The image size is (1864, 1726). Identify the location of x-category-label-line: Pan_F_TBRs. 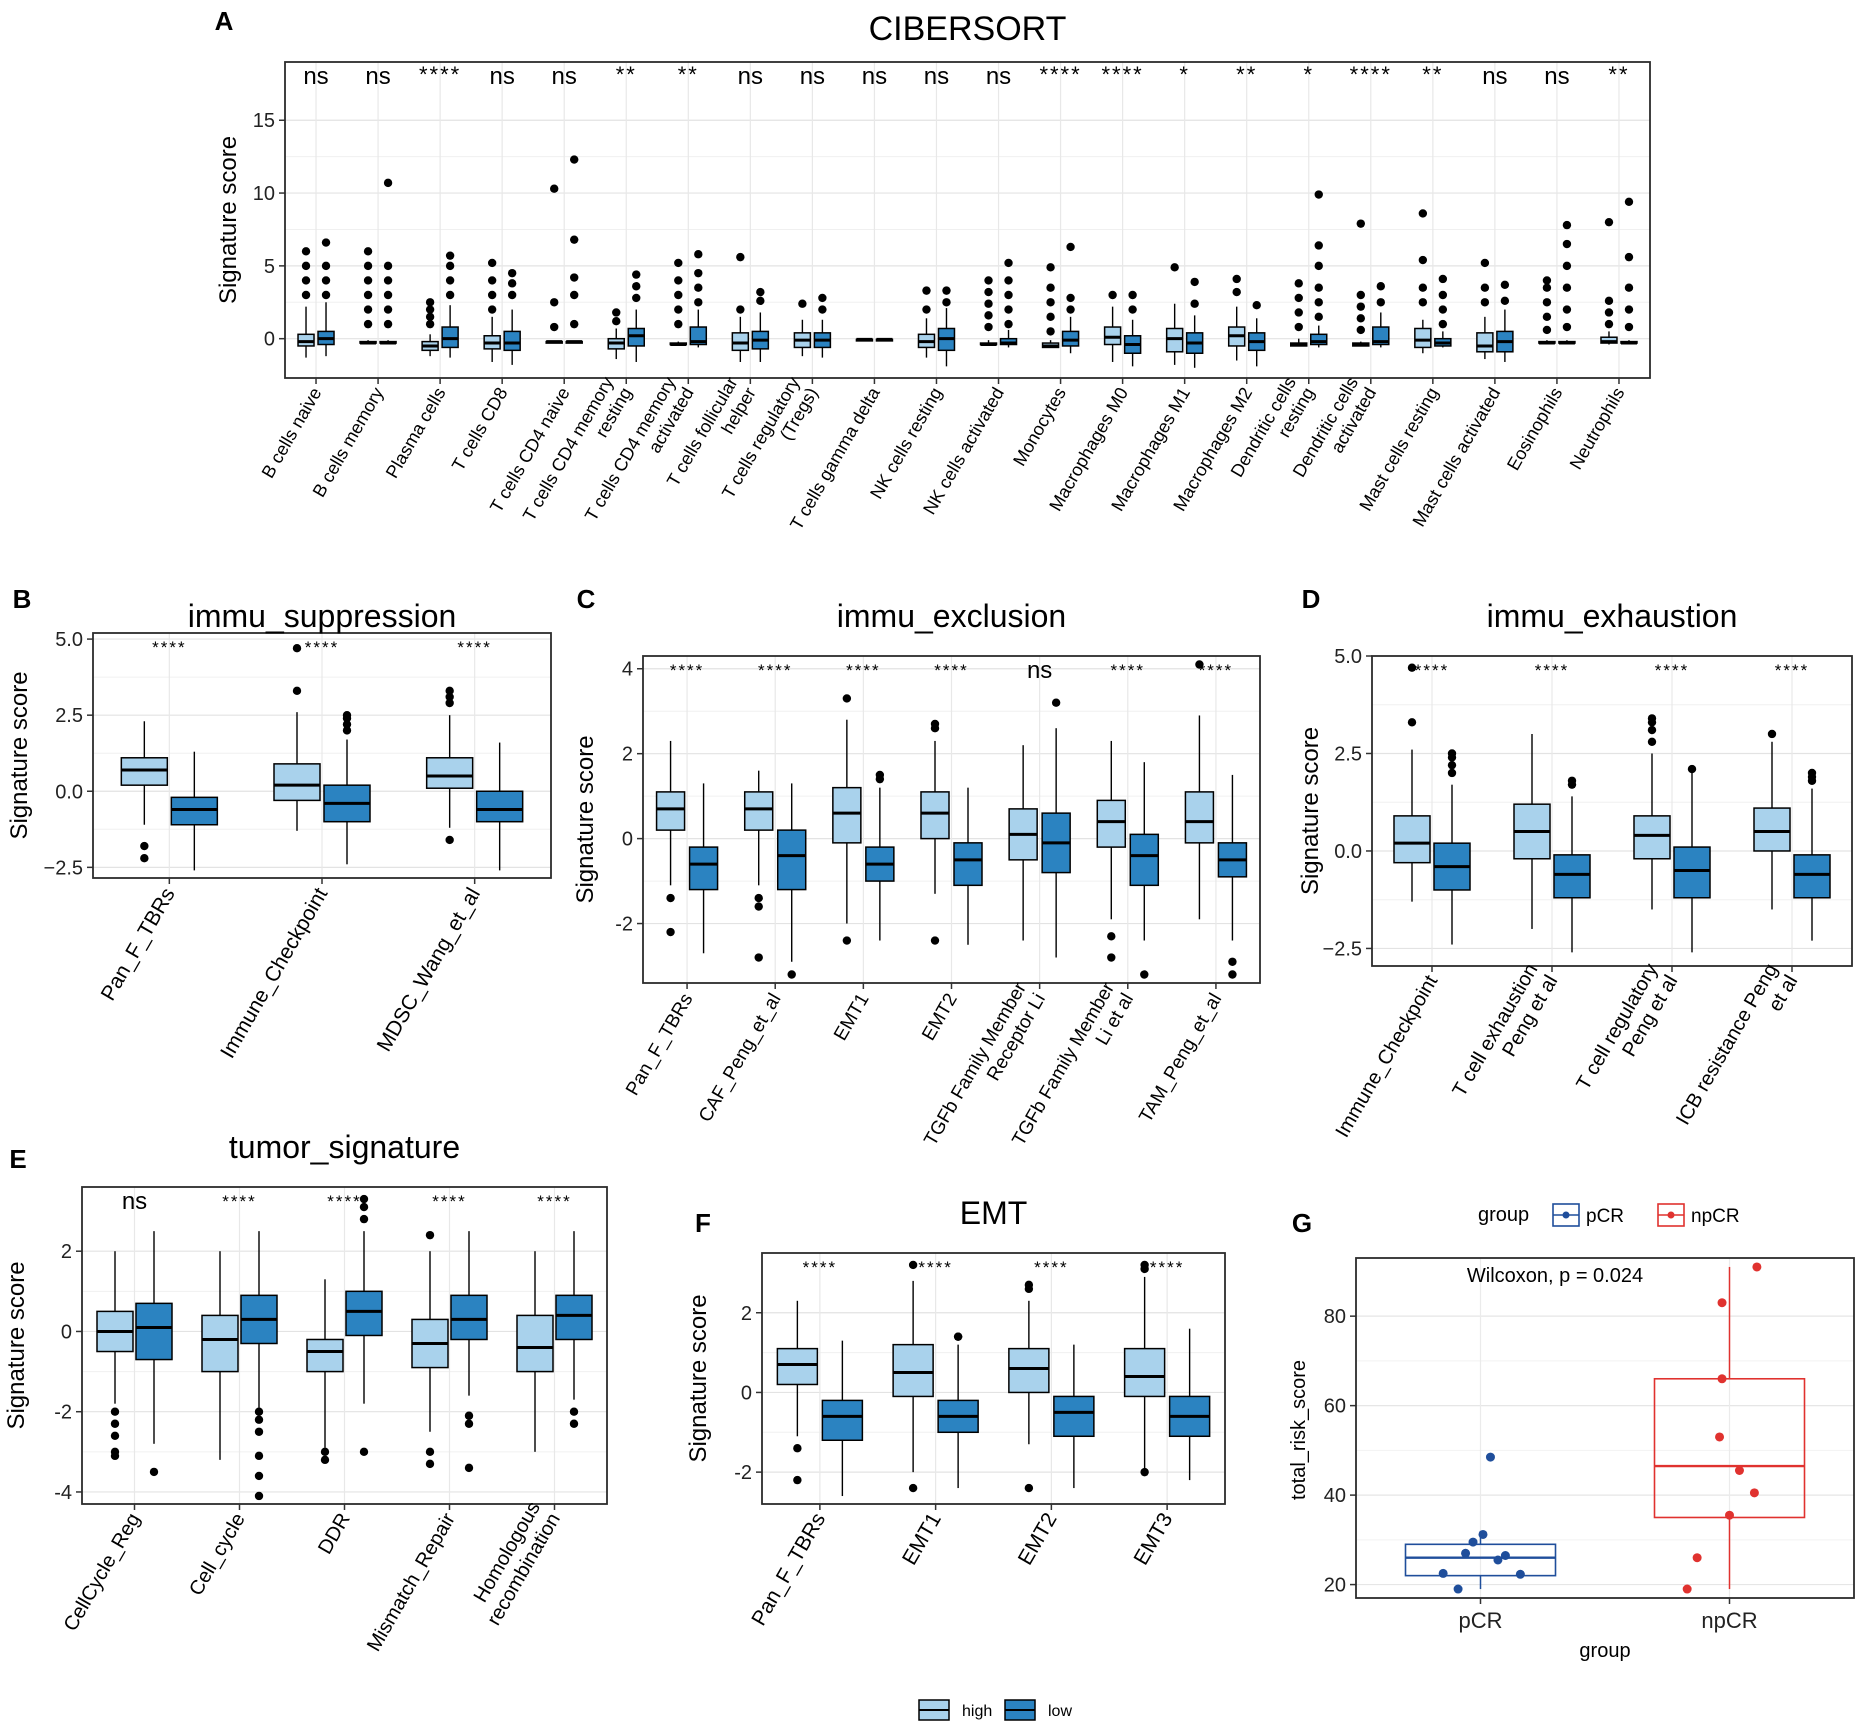
(659, 1044).